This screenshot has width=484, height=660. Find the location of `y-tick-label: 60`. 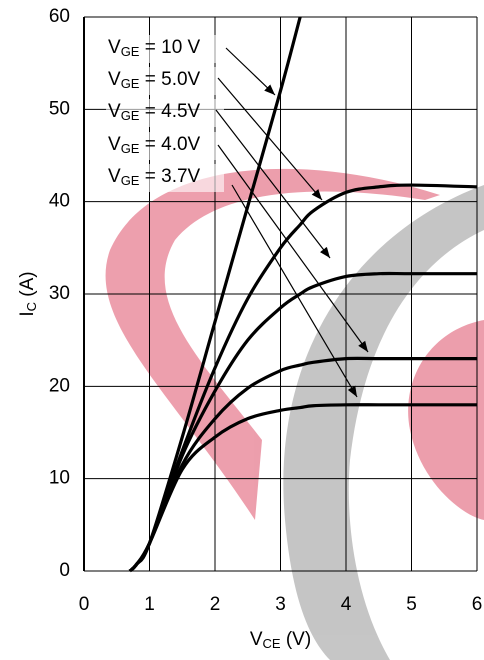

y-tick-label: 60 is located at coordinates (59, 16).